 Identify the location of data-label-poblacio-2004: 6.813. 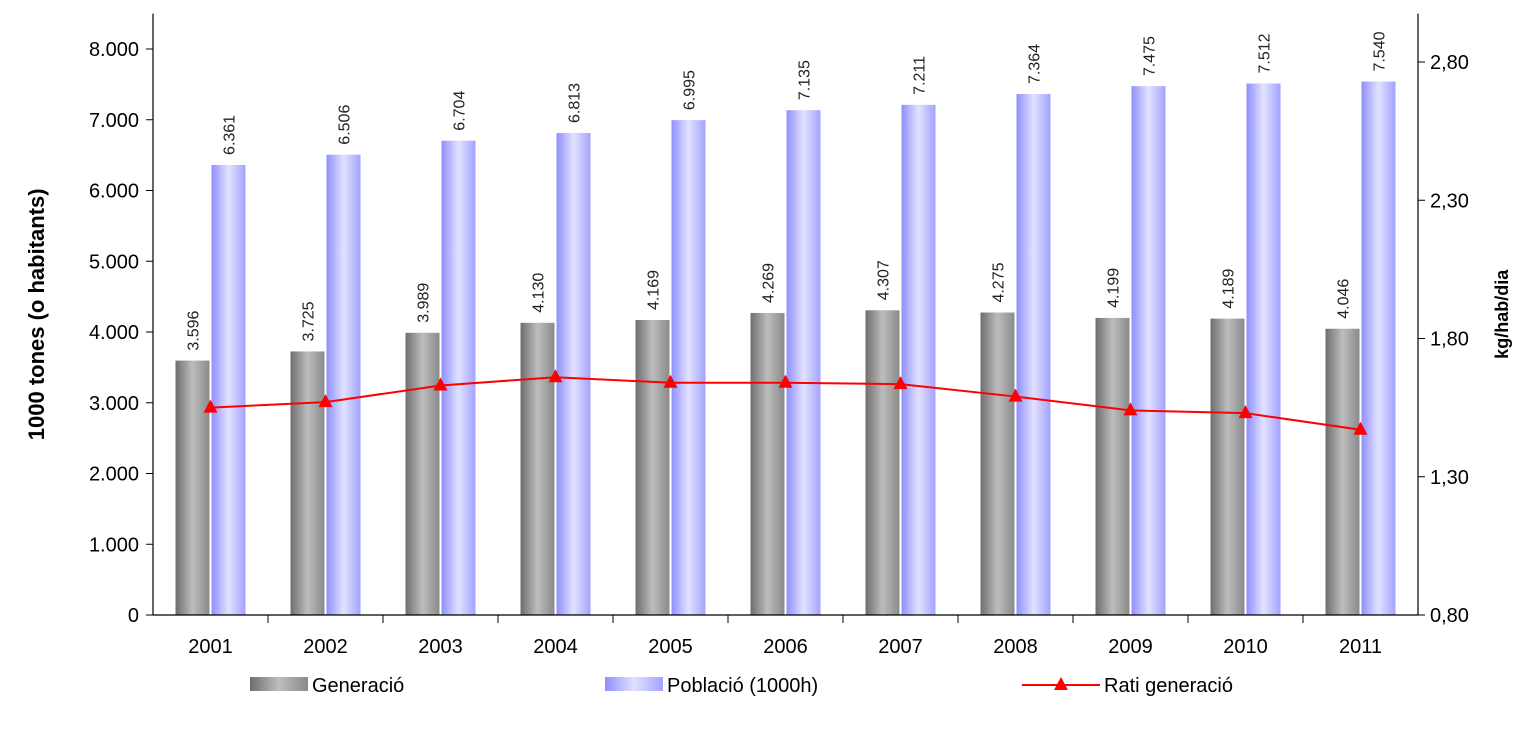
(575, 103).